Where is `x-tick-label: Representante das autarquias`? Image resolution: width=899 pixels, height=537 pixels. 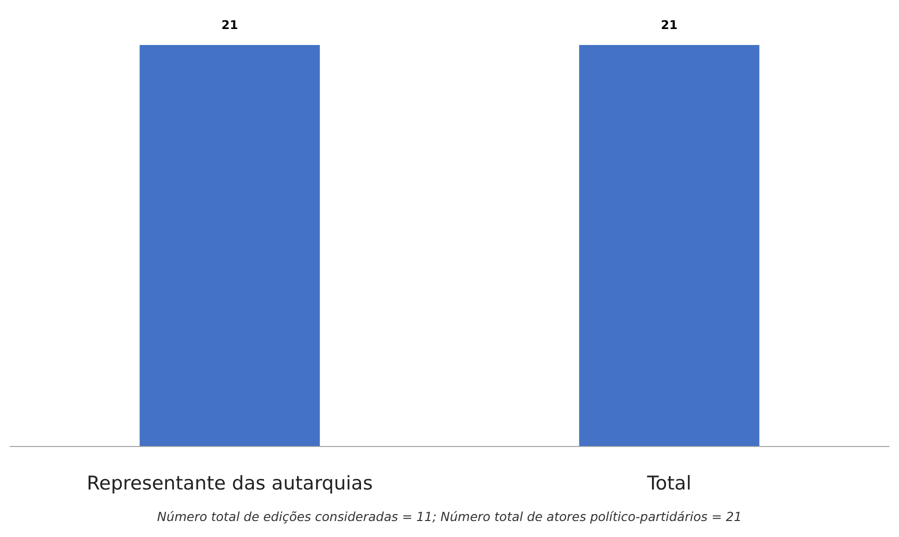 x-tick-label: Representante das autarquias is located at coordinates (229, 483).